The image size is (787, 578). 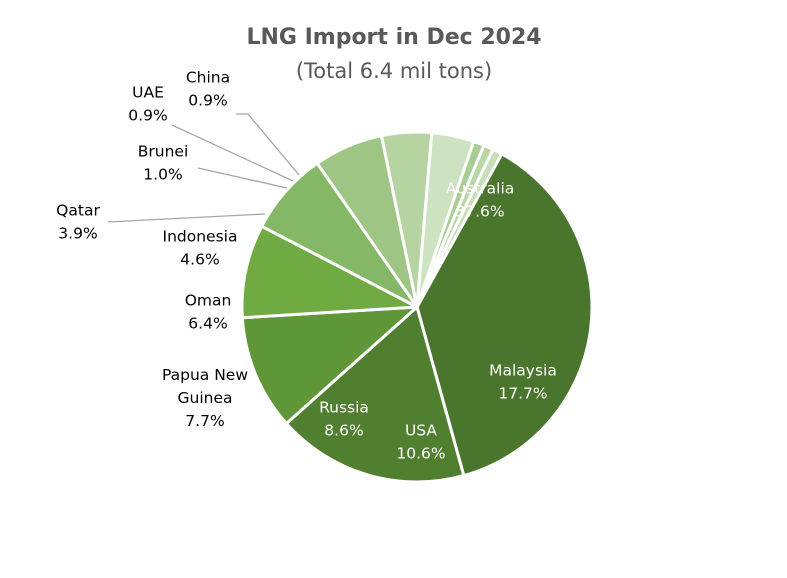 I want to click on slice-label-malaysia: Malaysia 17.7%, so click(x=523, y=382).